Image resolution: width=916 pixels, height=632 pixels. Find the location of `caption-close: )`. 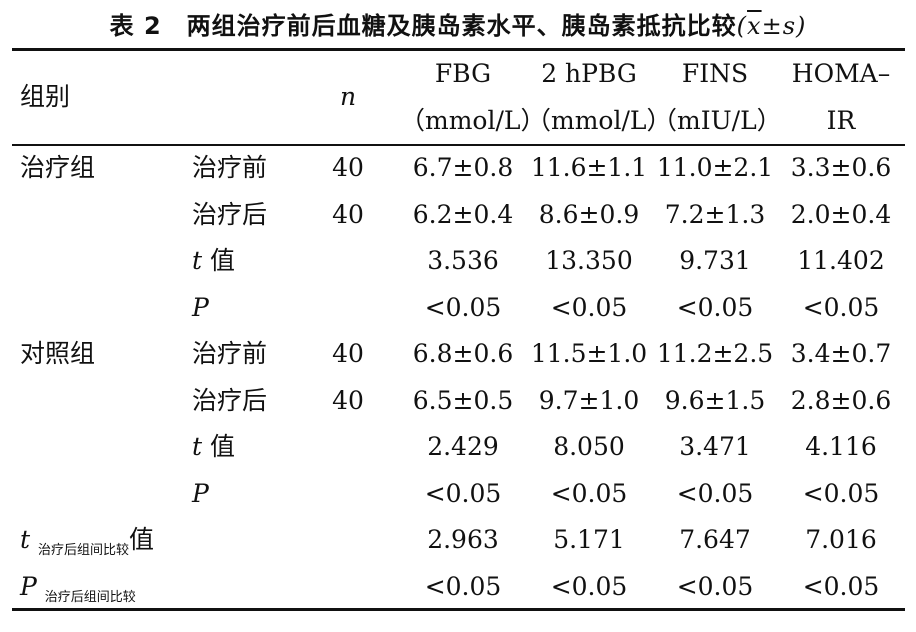

caption-close: ) is located at coordinates (801, 26).